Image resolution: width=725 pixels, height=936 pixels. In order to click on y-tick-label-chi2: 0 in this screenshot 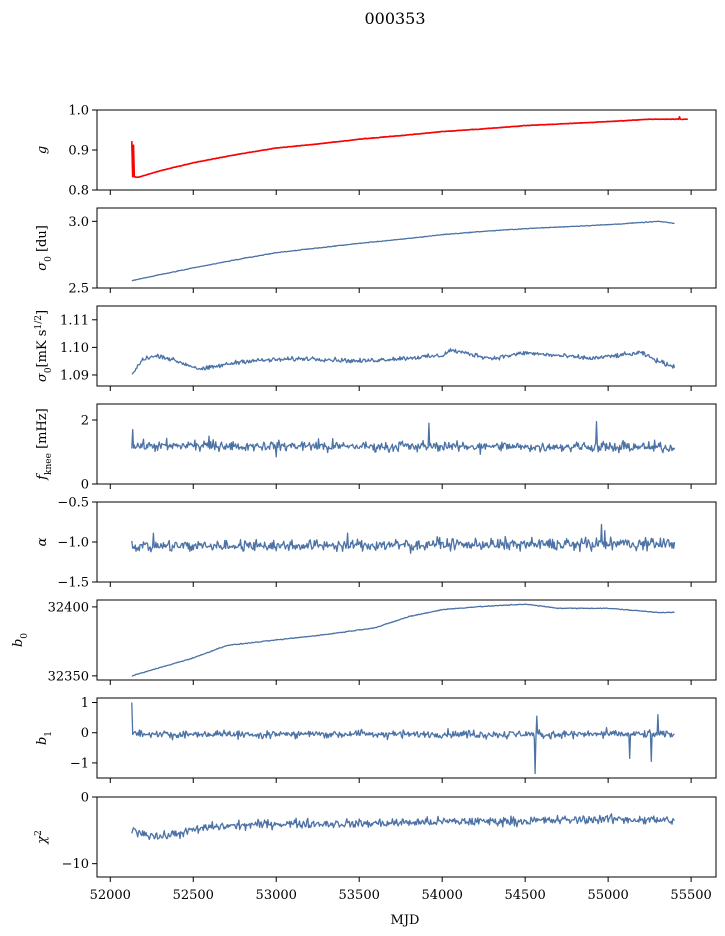, I will do `click(85, 798)`.